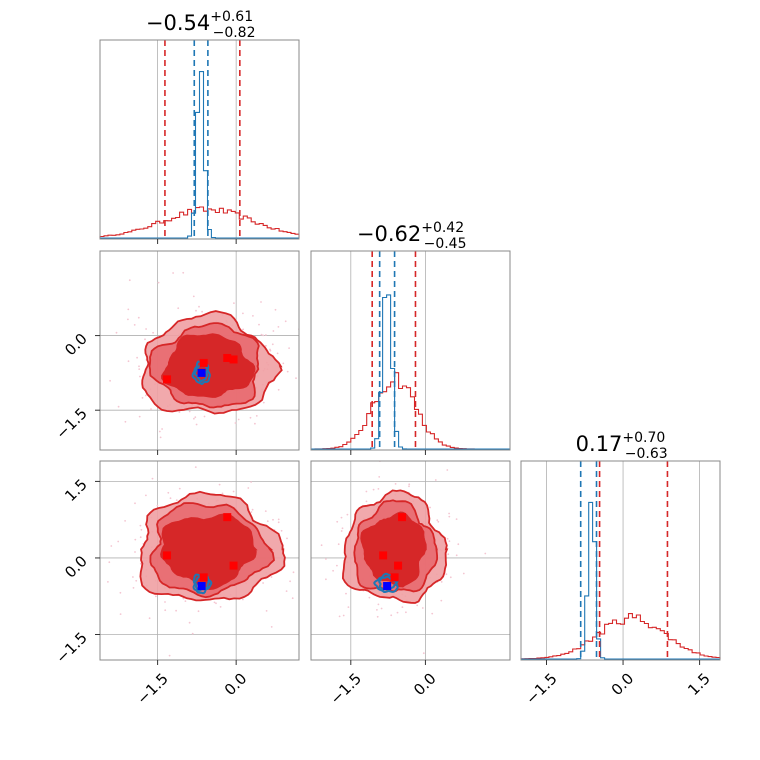  Describe the element at coordinates (199, 155) in the screenshot. I see `blue-histogram` at that location.